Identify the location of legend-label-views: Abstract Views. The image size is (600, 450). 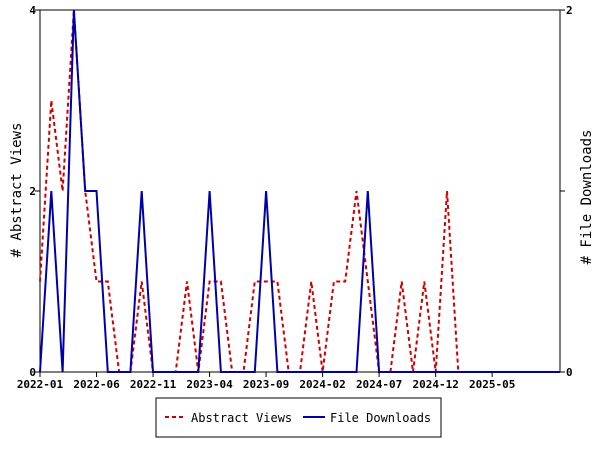
(241, 418).